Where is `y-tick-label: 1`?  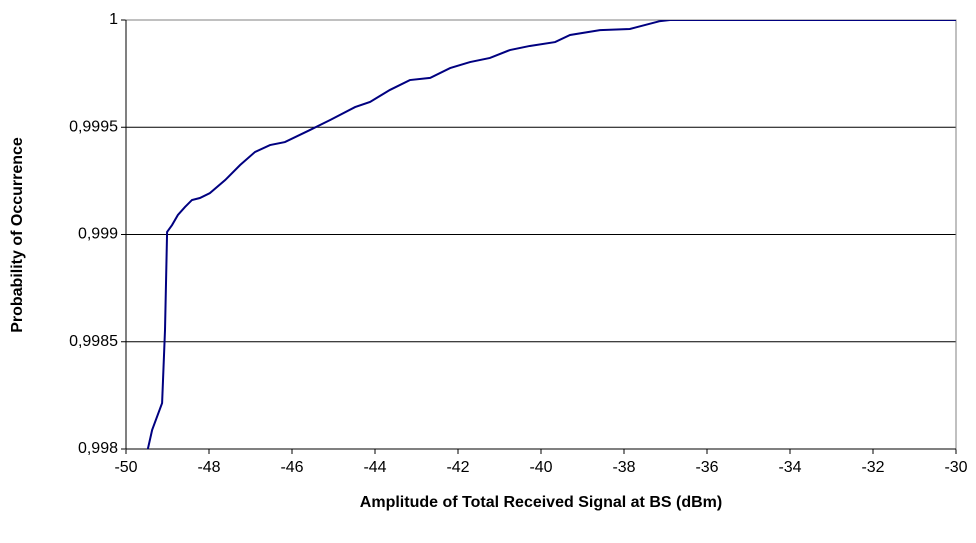 y-tick-label: 1 is located at coordinates (113, 19).